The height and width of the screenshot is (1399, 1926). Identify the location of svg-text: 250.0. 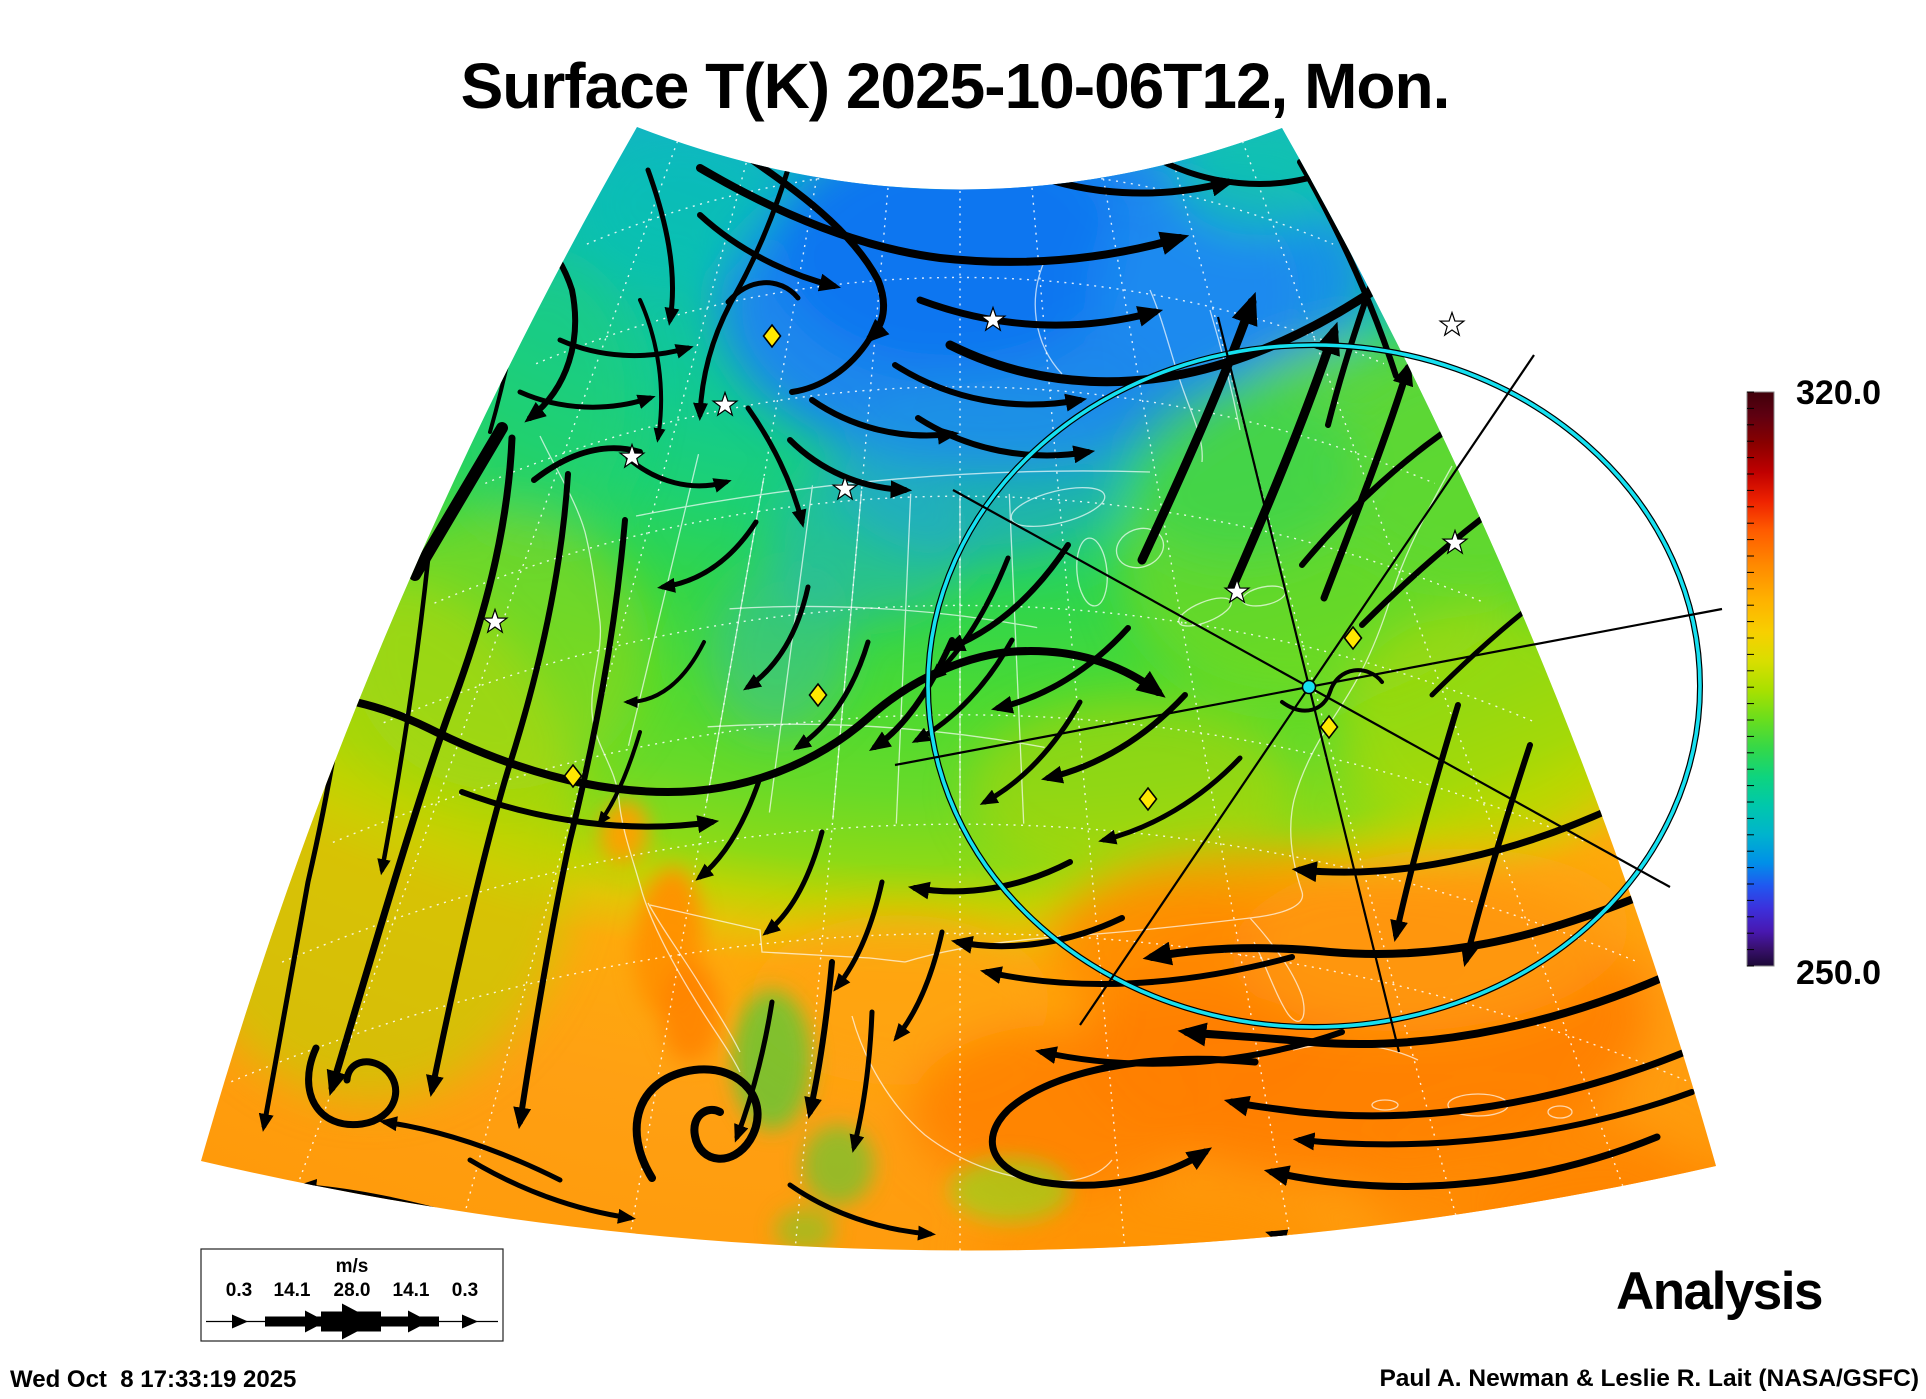
(1838, 973).